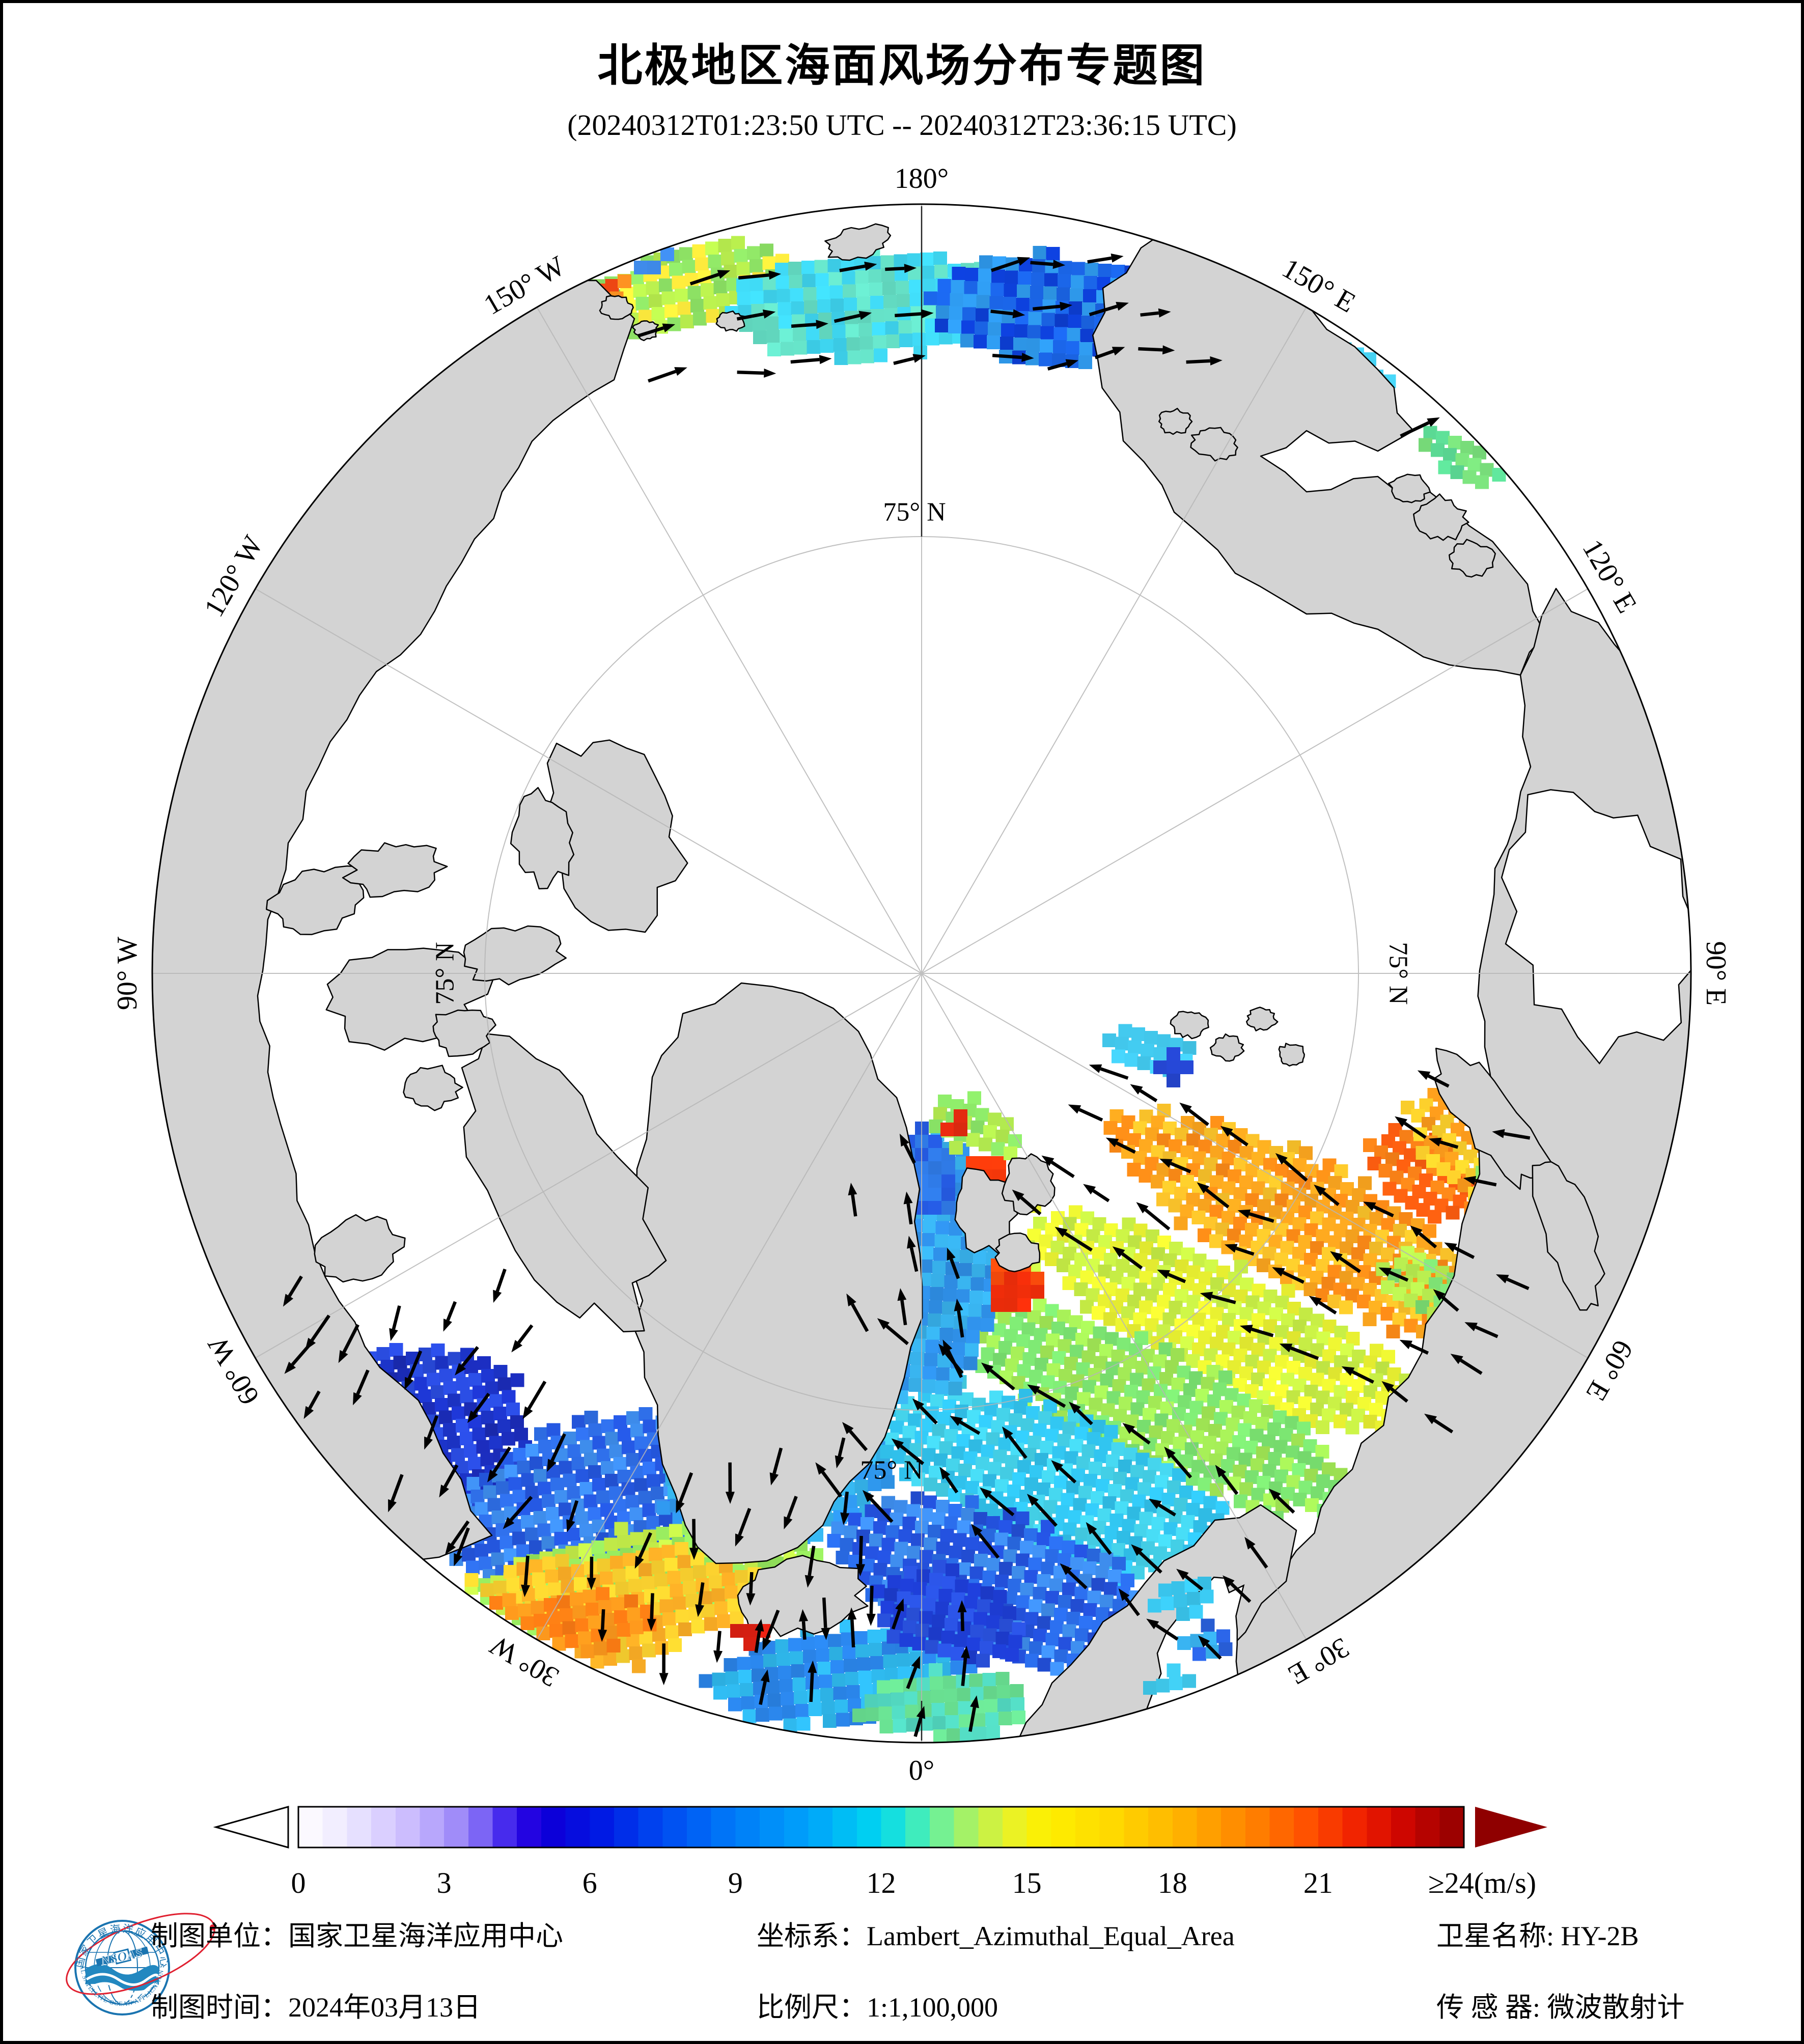  Describe the element at coordinates (298, 1882) in the screenshot. I see `colorbar-tick: 0` at that location.